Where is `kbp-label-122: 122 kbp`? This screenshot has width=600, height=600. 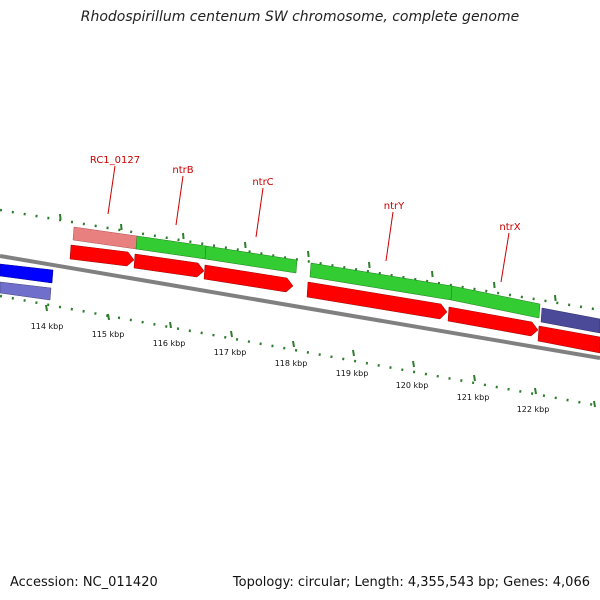
kbp-label-122: 122 kbp is located at coordinates (533, 409).